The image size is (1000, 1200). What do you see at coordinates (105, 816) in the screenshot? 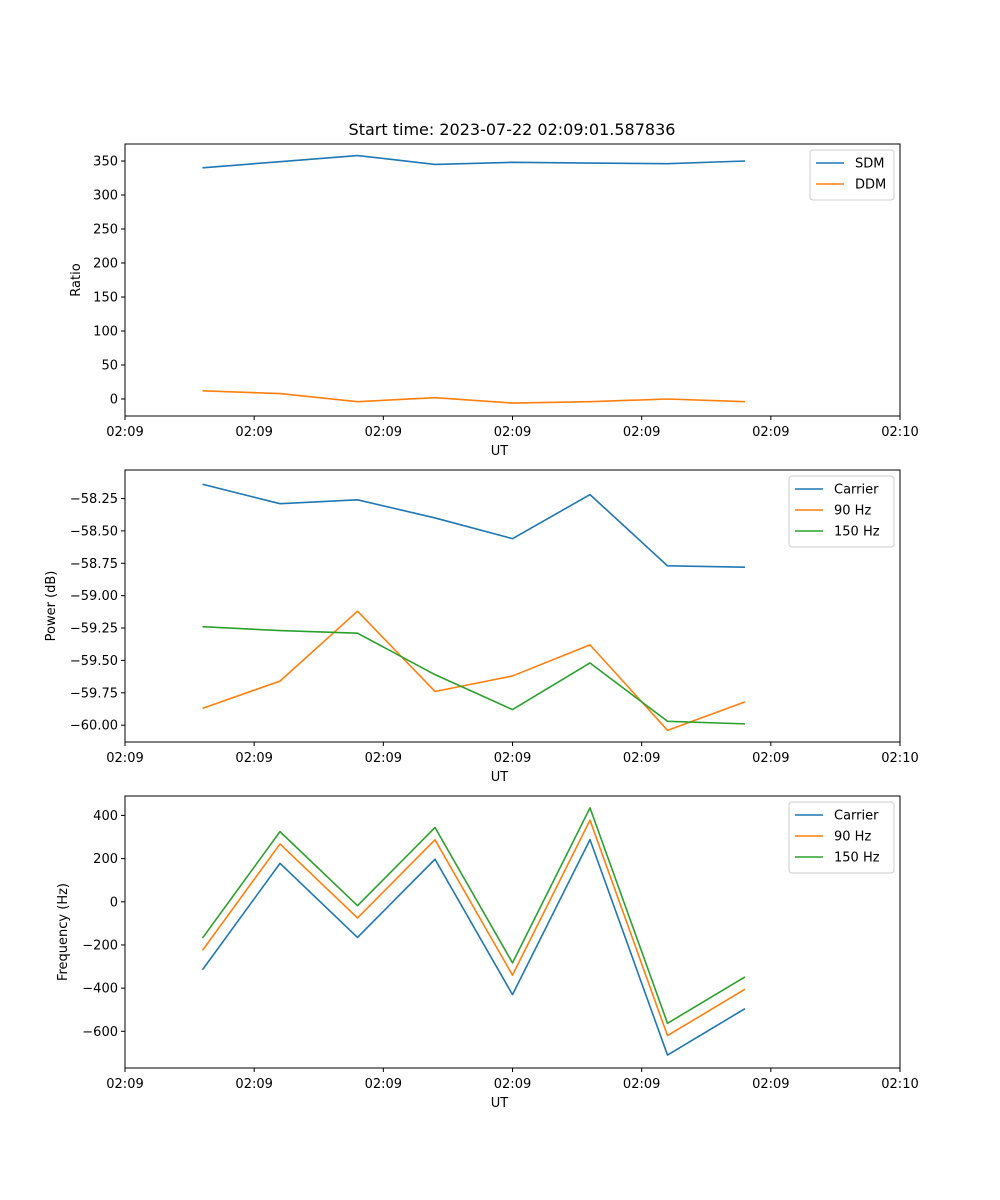
I see `y-tick-label: 400` at bounding box center [105, 816].